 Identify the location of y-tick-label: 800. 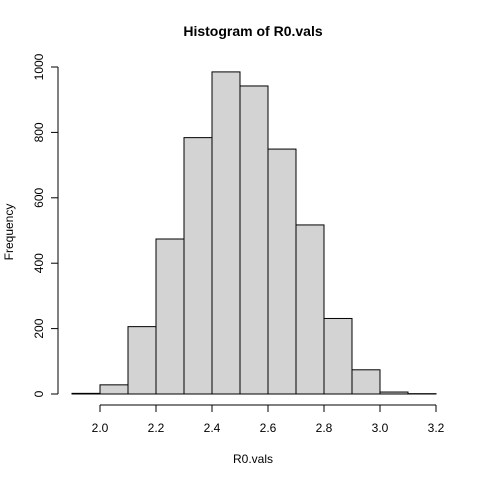
(39, 132).